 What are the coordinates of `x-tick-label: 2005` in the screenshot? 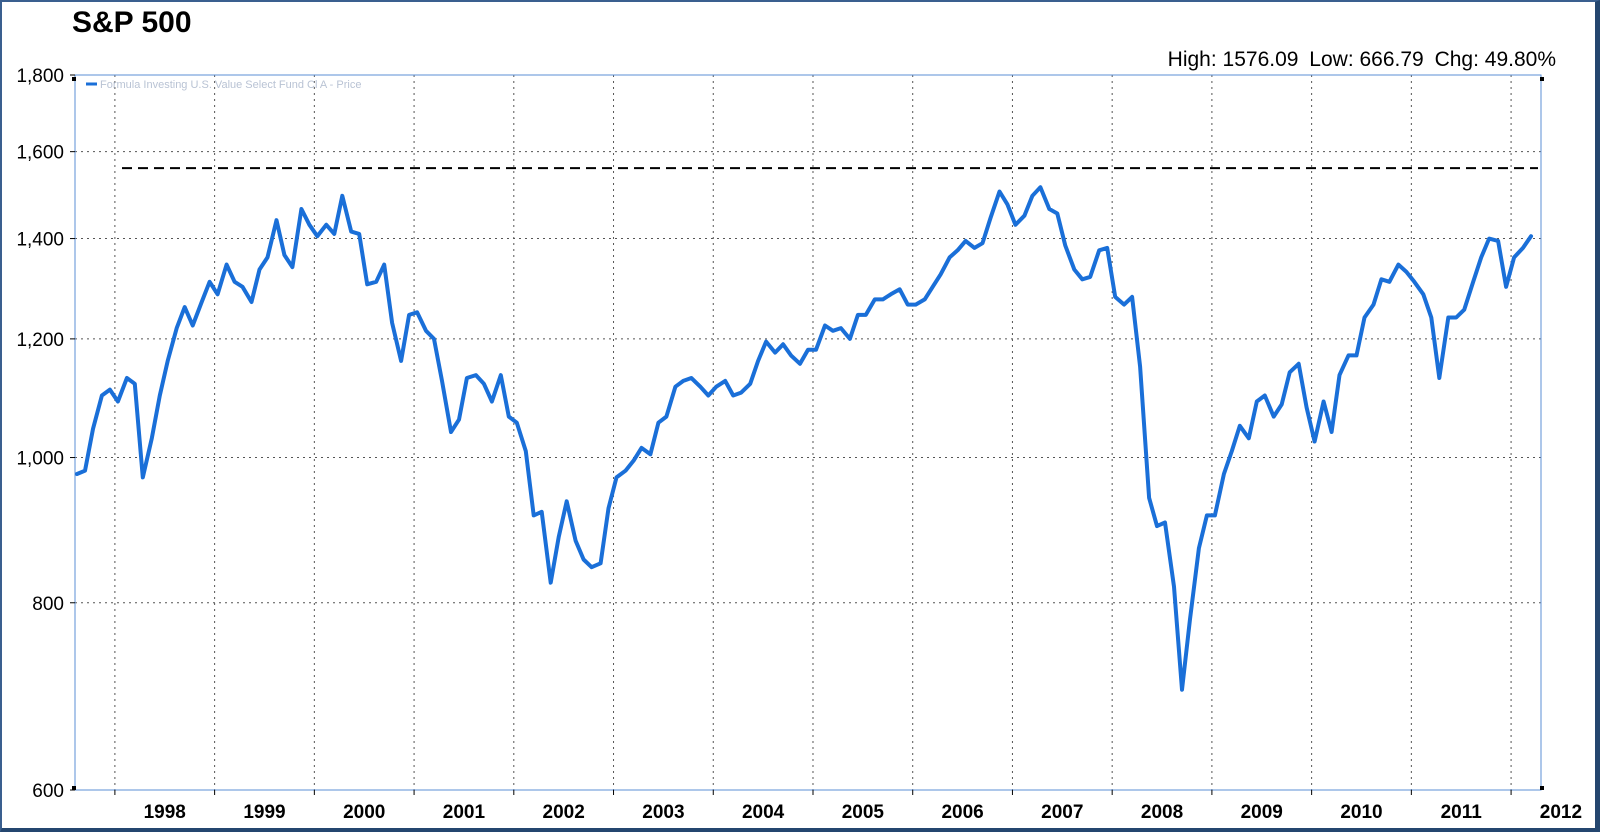 It's located at (863, 812).